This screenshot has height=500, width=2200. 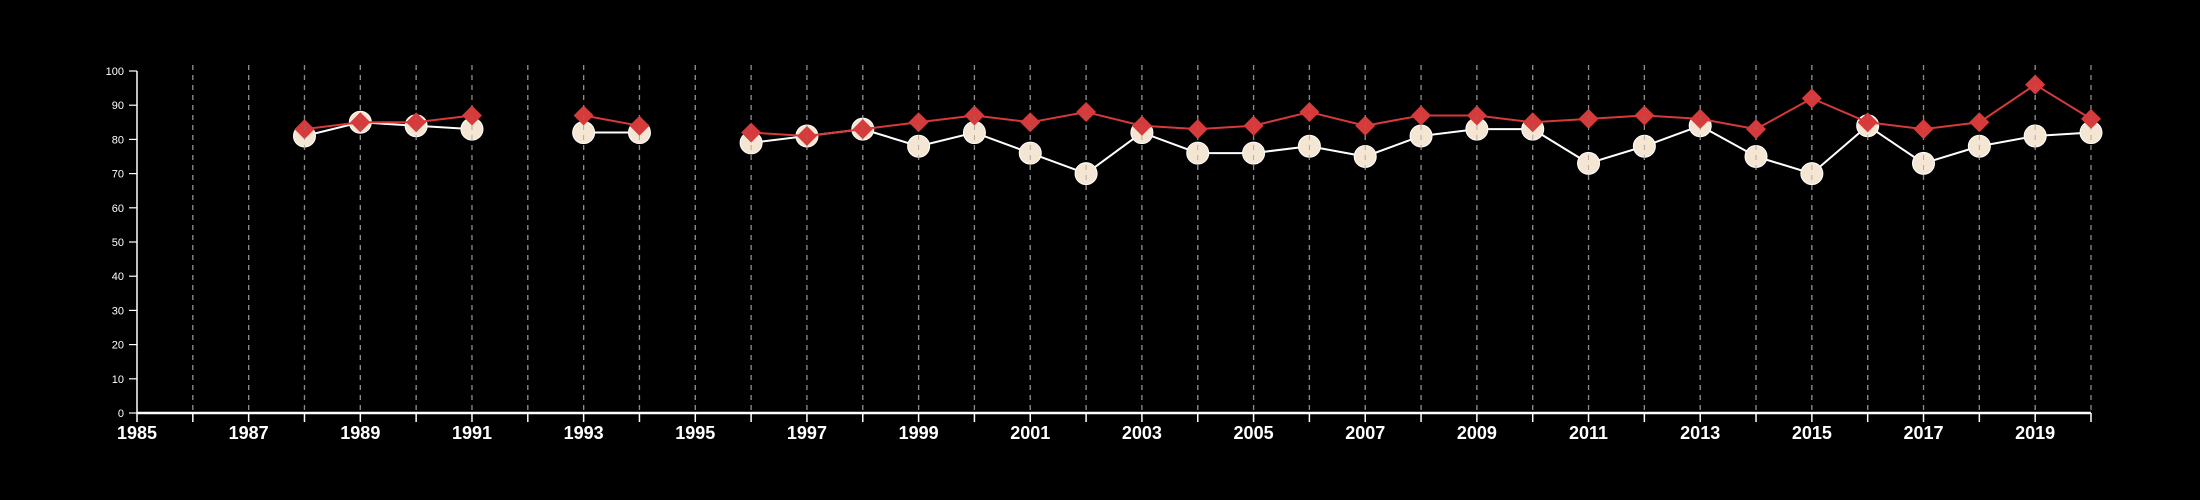 What do you see at coordinates (121, 414) in the screenshot?
I see `y-tick-label-0: 0` at bounding box center [121, 414].